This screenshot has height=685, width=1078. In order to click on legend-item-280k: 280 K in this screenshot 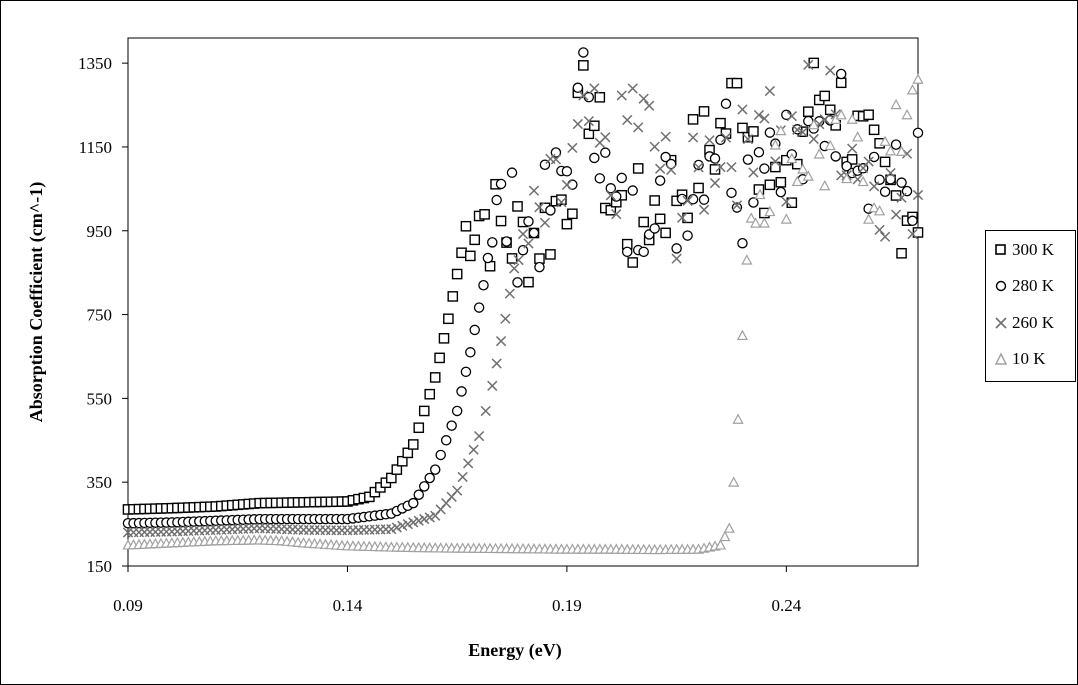, I will do `click(1024, 286)`.